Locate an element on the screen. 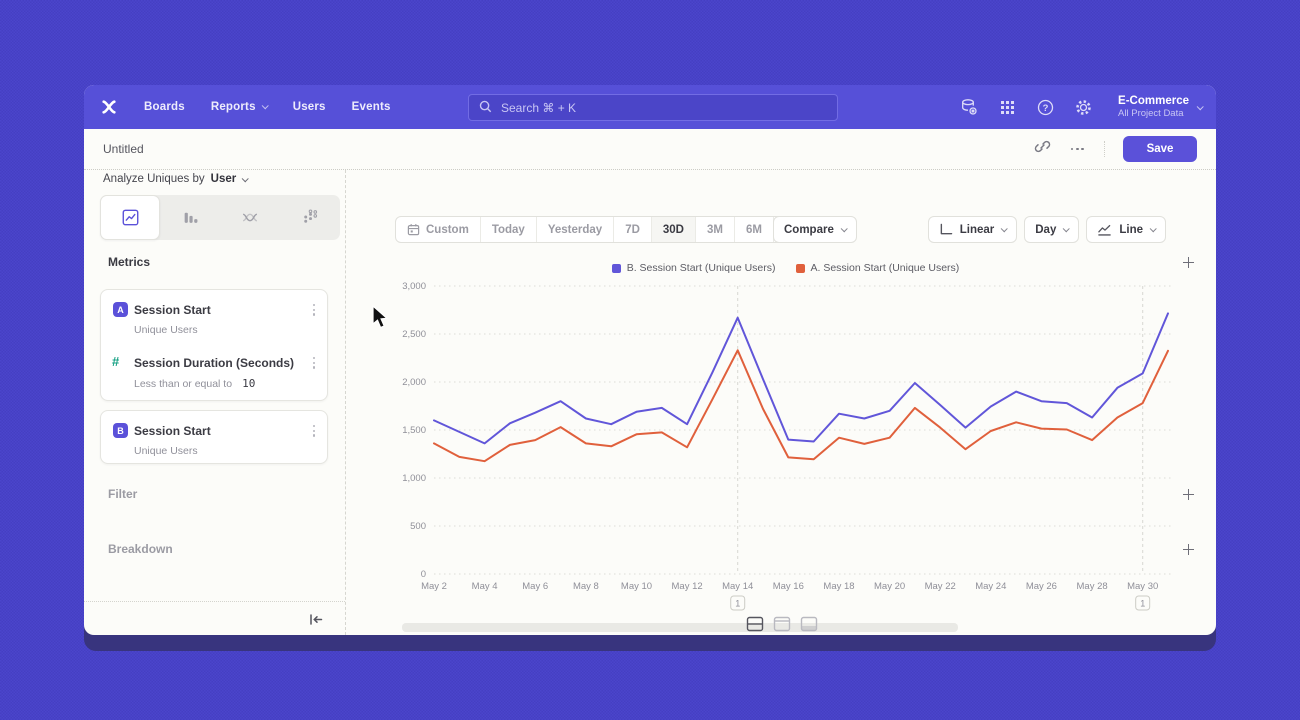  share-link-icon is located at coordinates (1042, 149).